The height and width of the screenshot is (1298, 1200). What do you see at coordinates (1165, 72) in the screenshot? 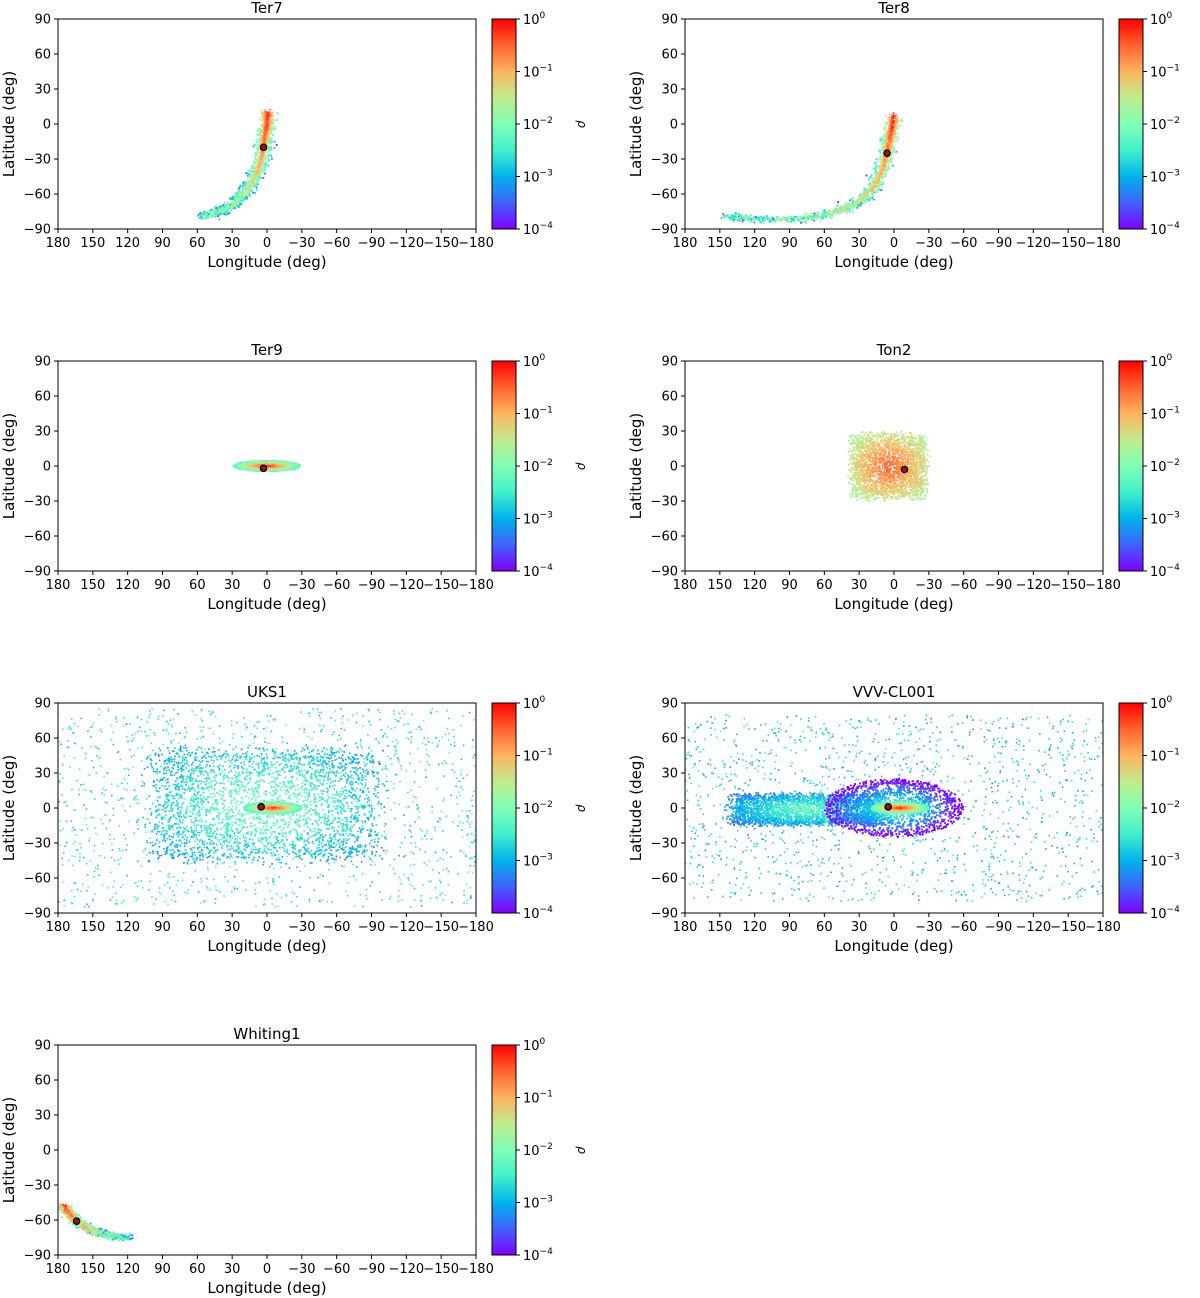
I see `colorbar-tick-label: 10⁻¹` at bounding box center [1165, 72].